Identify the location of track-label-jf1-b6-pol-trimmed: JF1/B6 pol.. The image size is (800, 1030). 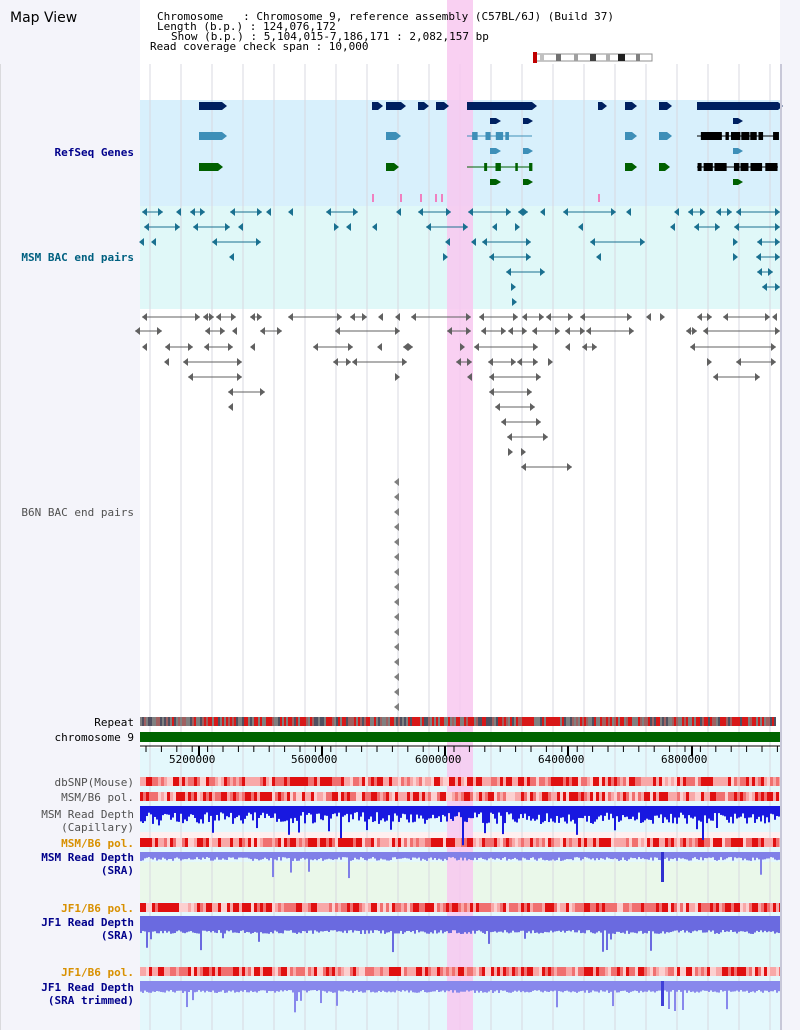
(97, 972).